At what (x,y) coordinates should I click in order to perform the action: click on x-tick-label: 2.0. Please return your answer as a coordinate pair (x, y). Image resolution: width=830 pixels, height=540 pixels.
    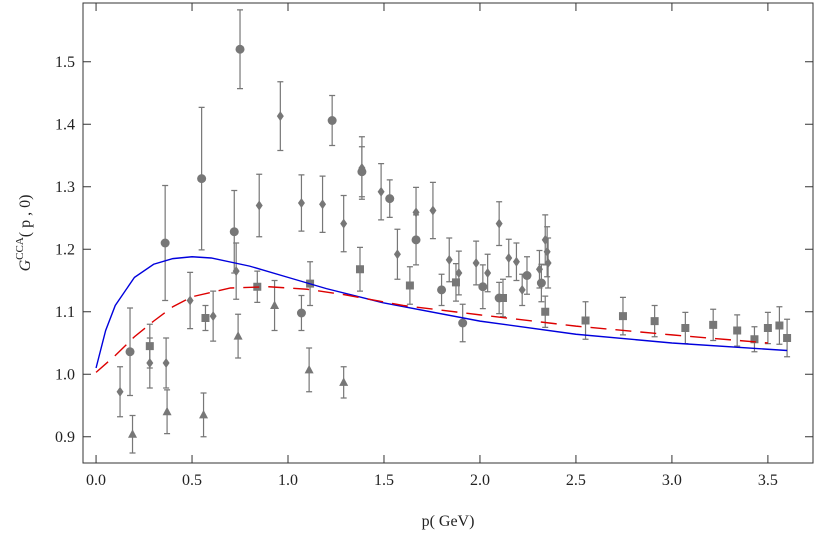
    Looking at the image, I should click on (480, 480).